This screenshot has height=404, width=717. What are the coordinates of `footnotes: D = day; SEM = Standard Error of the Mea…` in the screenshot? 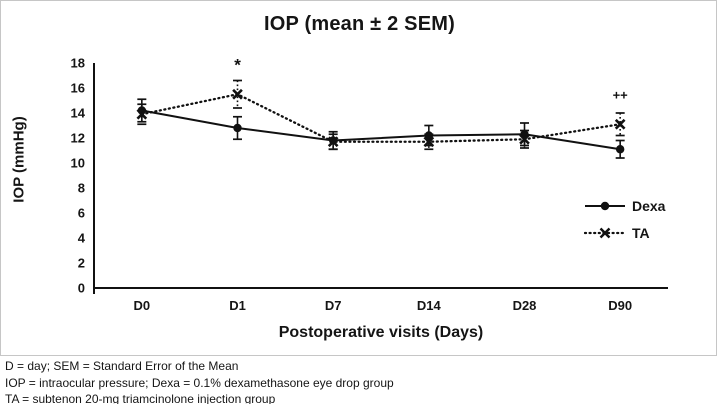 It's located at (358, 381).